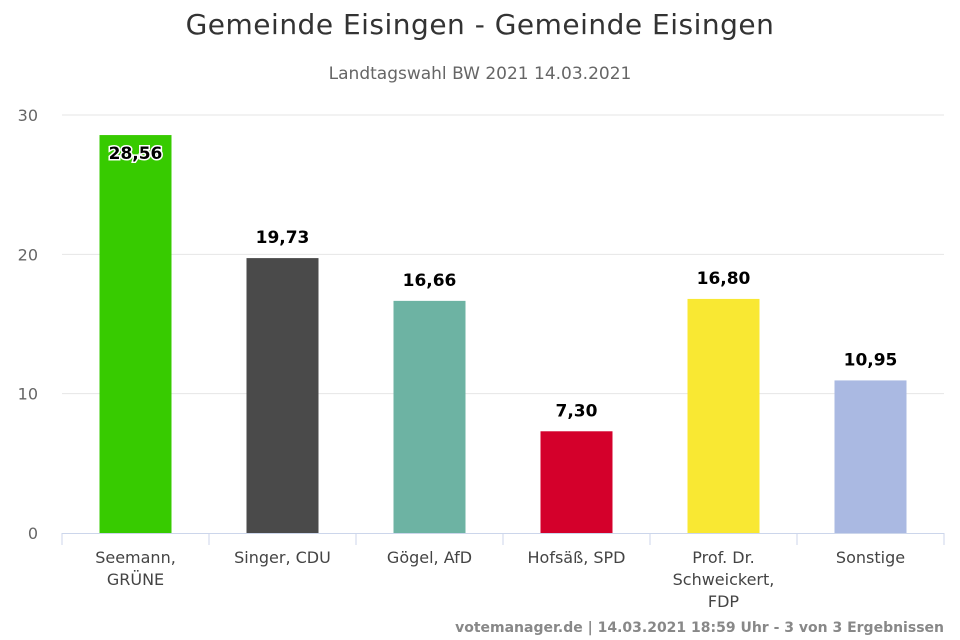  Describe the element at coordinates (430, 281) in the screenshot. I see `data-label: 16,66` at that location.